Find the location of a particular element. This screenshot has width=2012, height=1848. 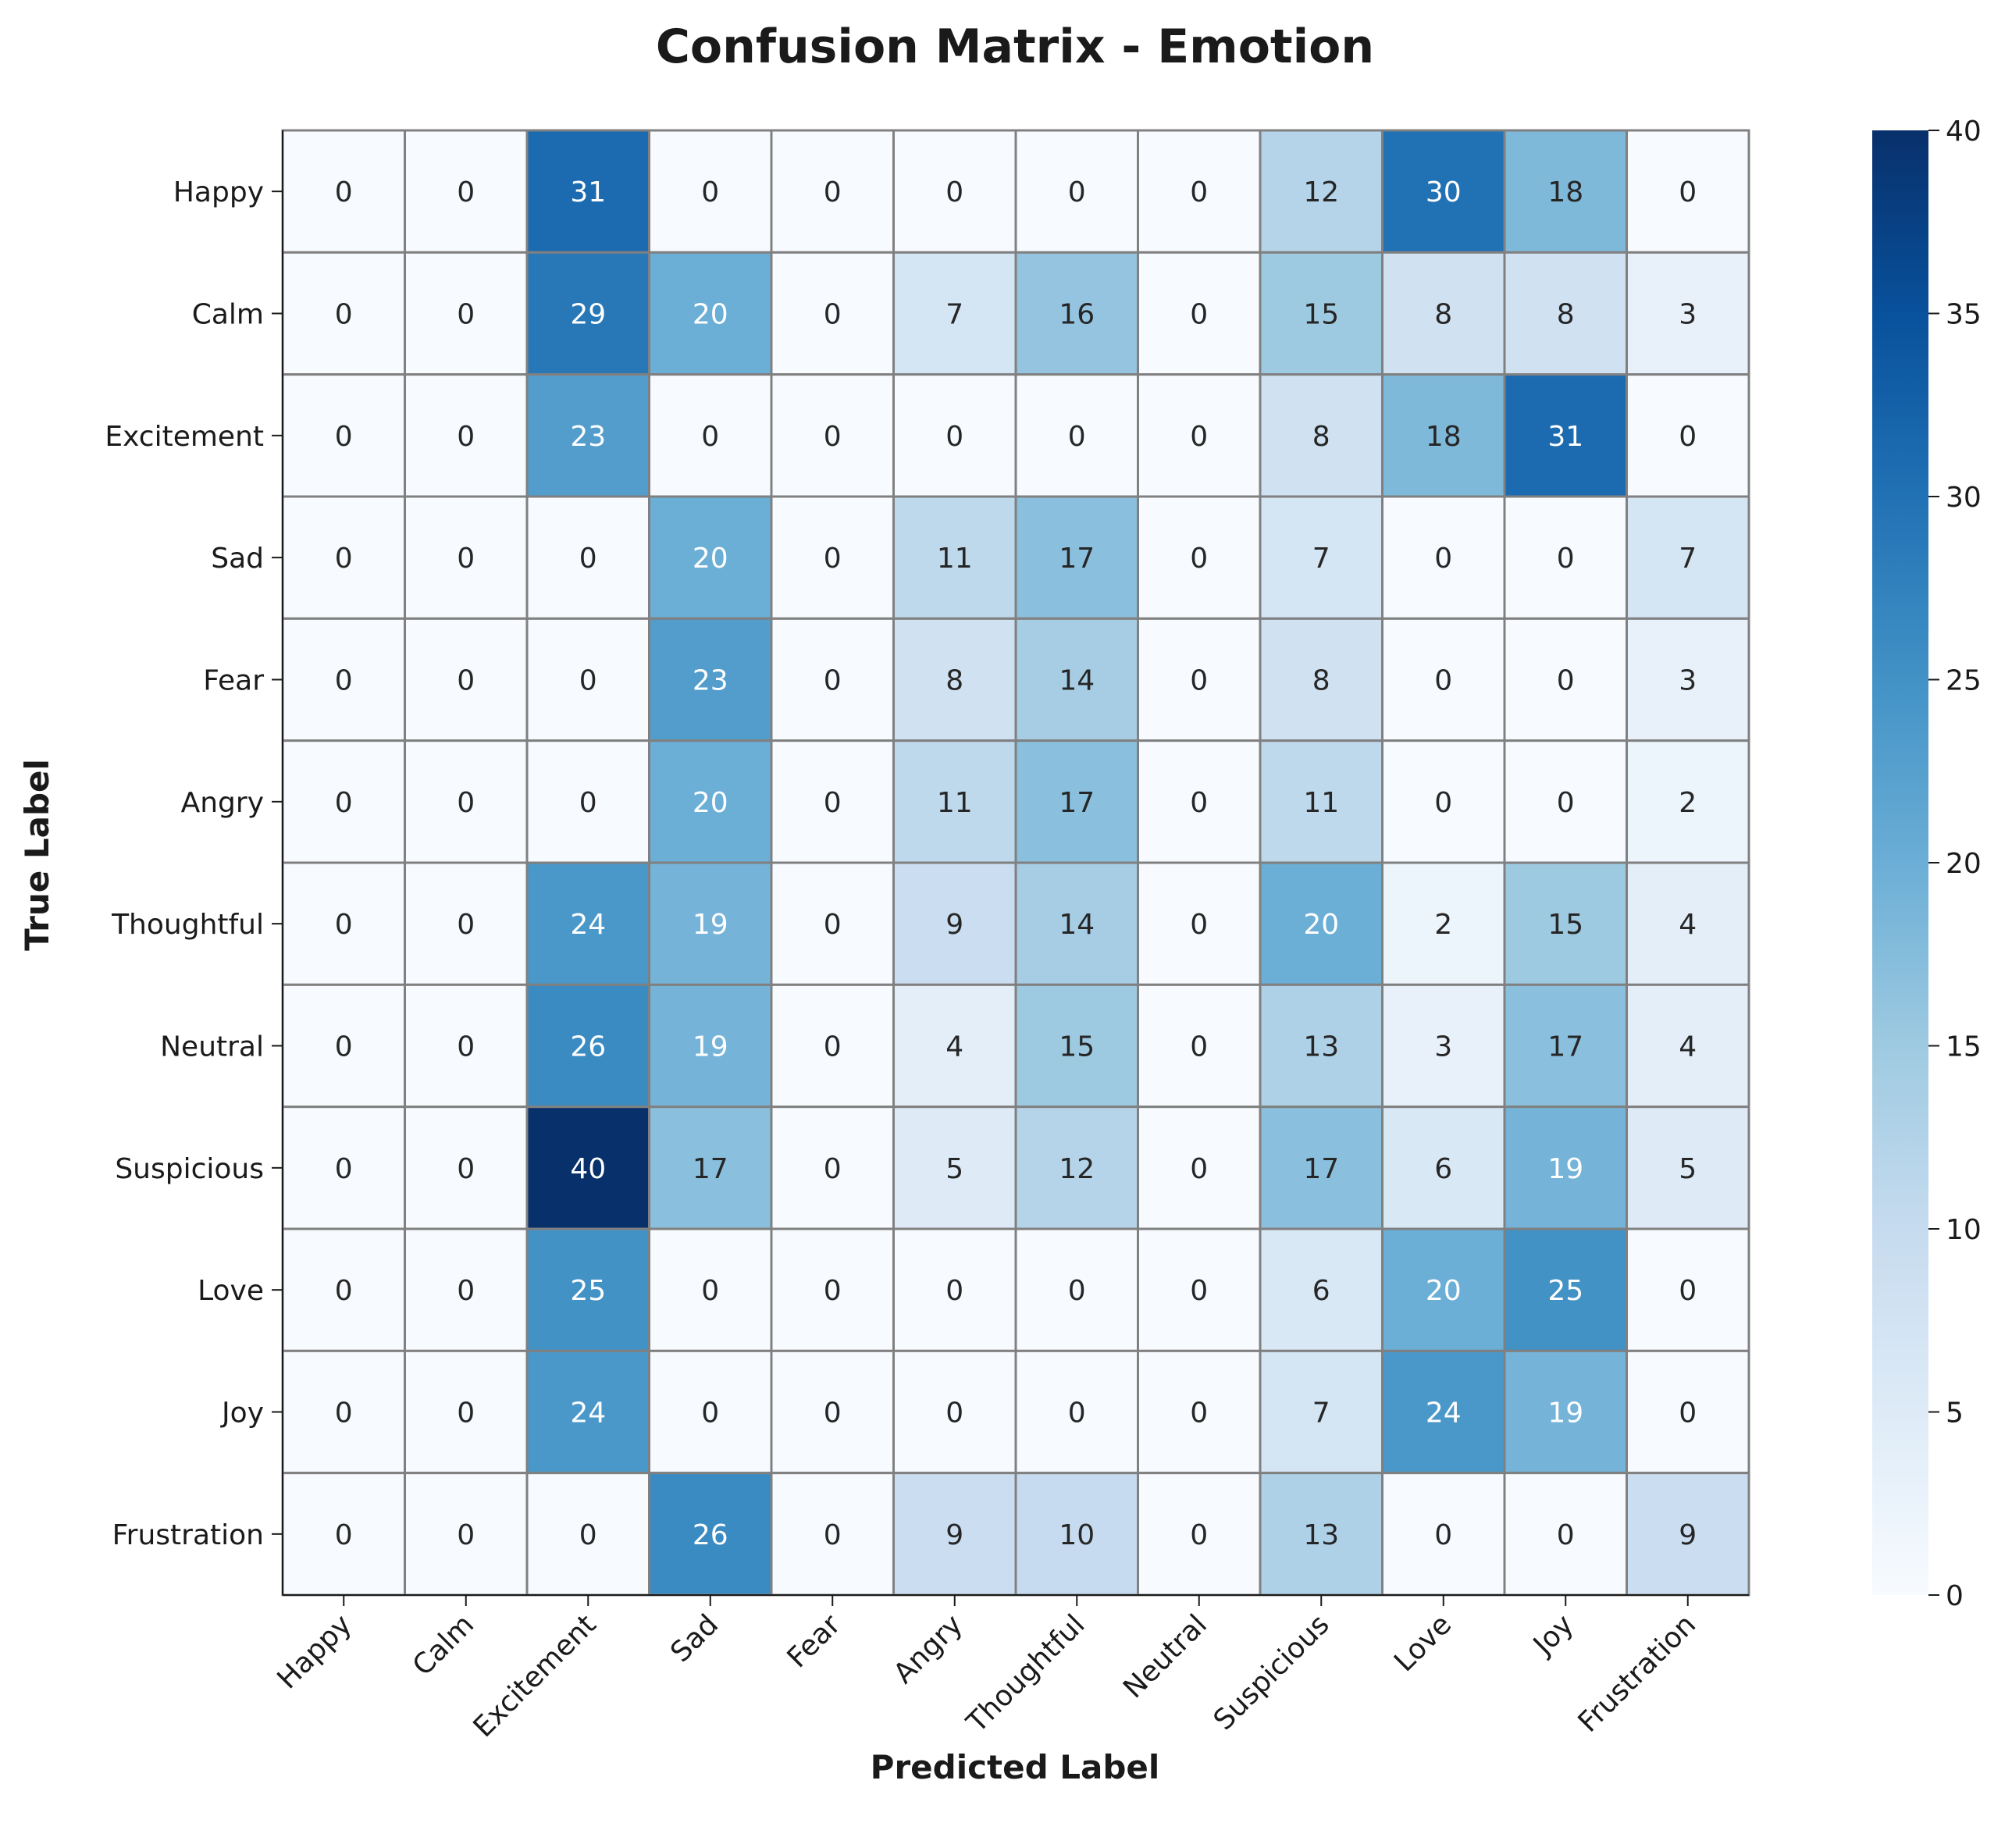

colorbar-tick-label: 40 is located at coordinates (1964, 132).